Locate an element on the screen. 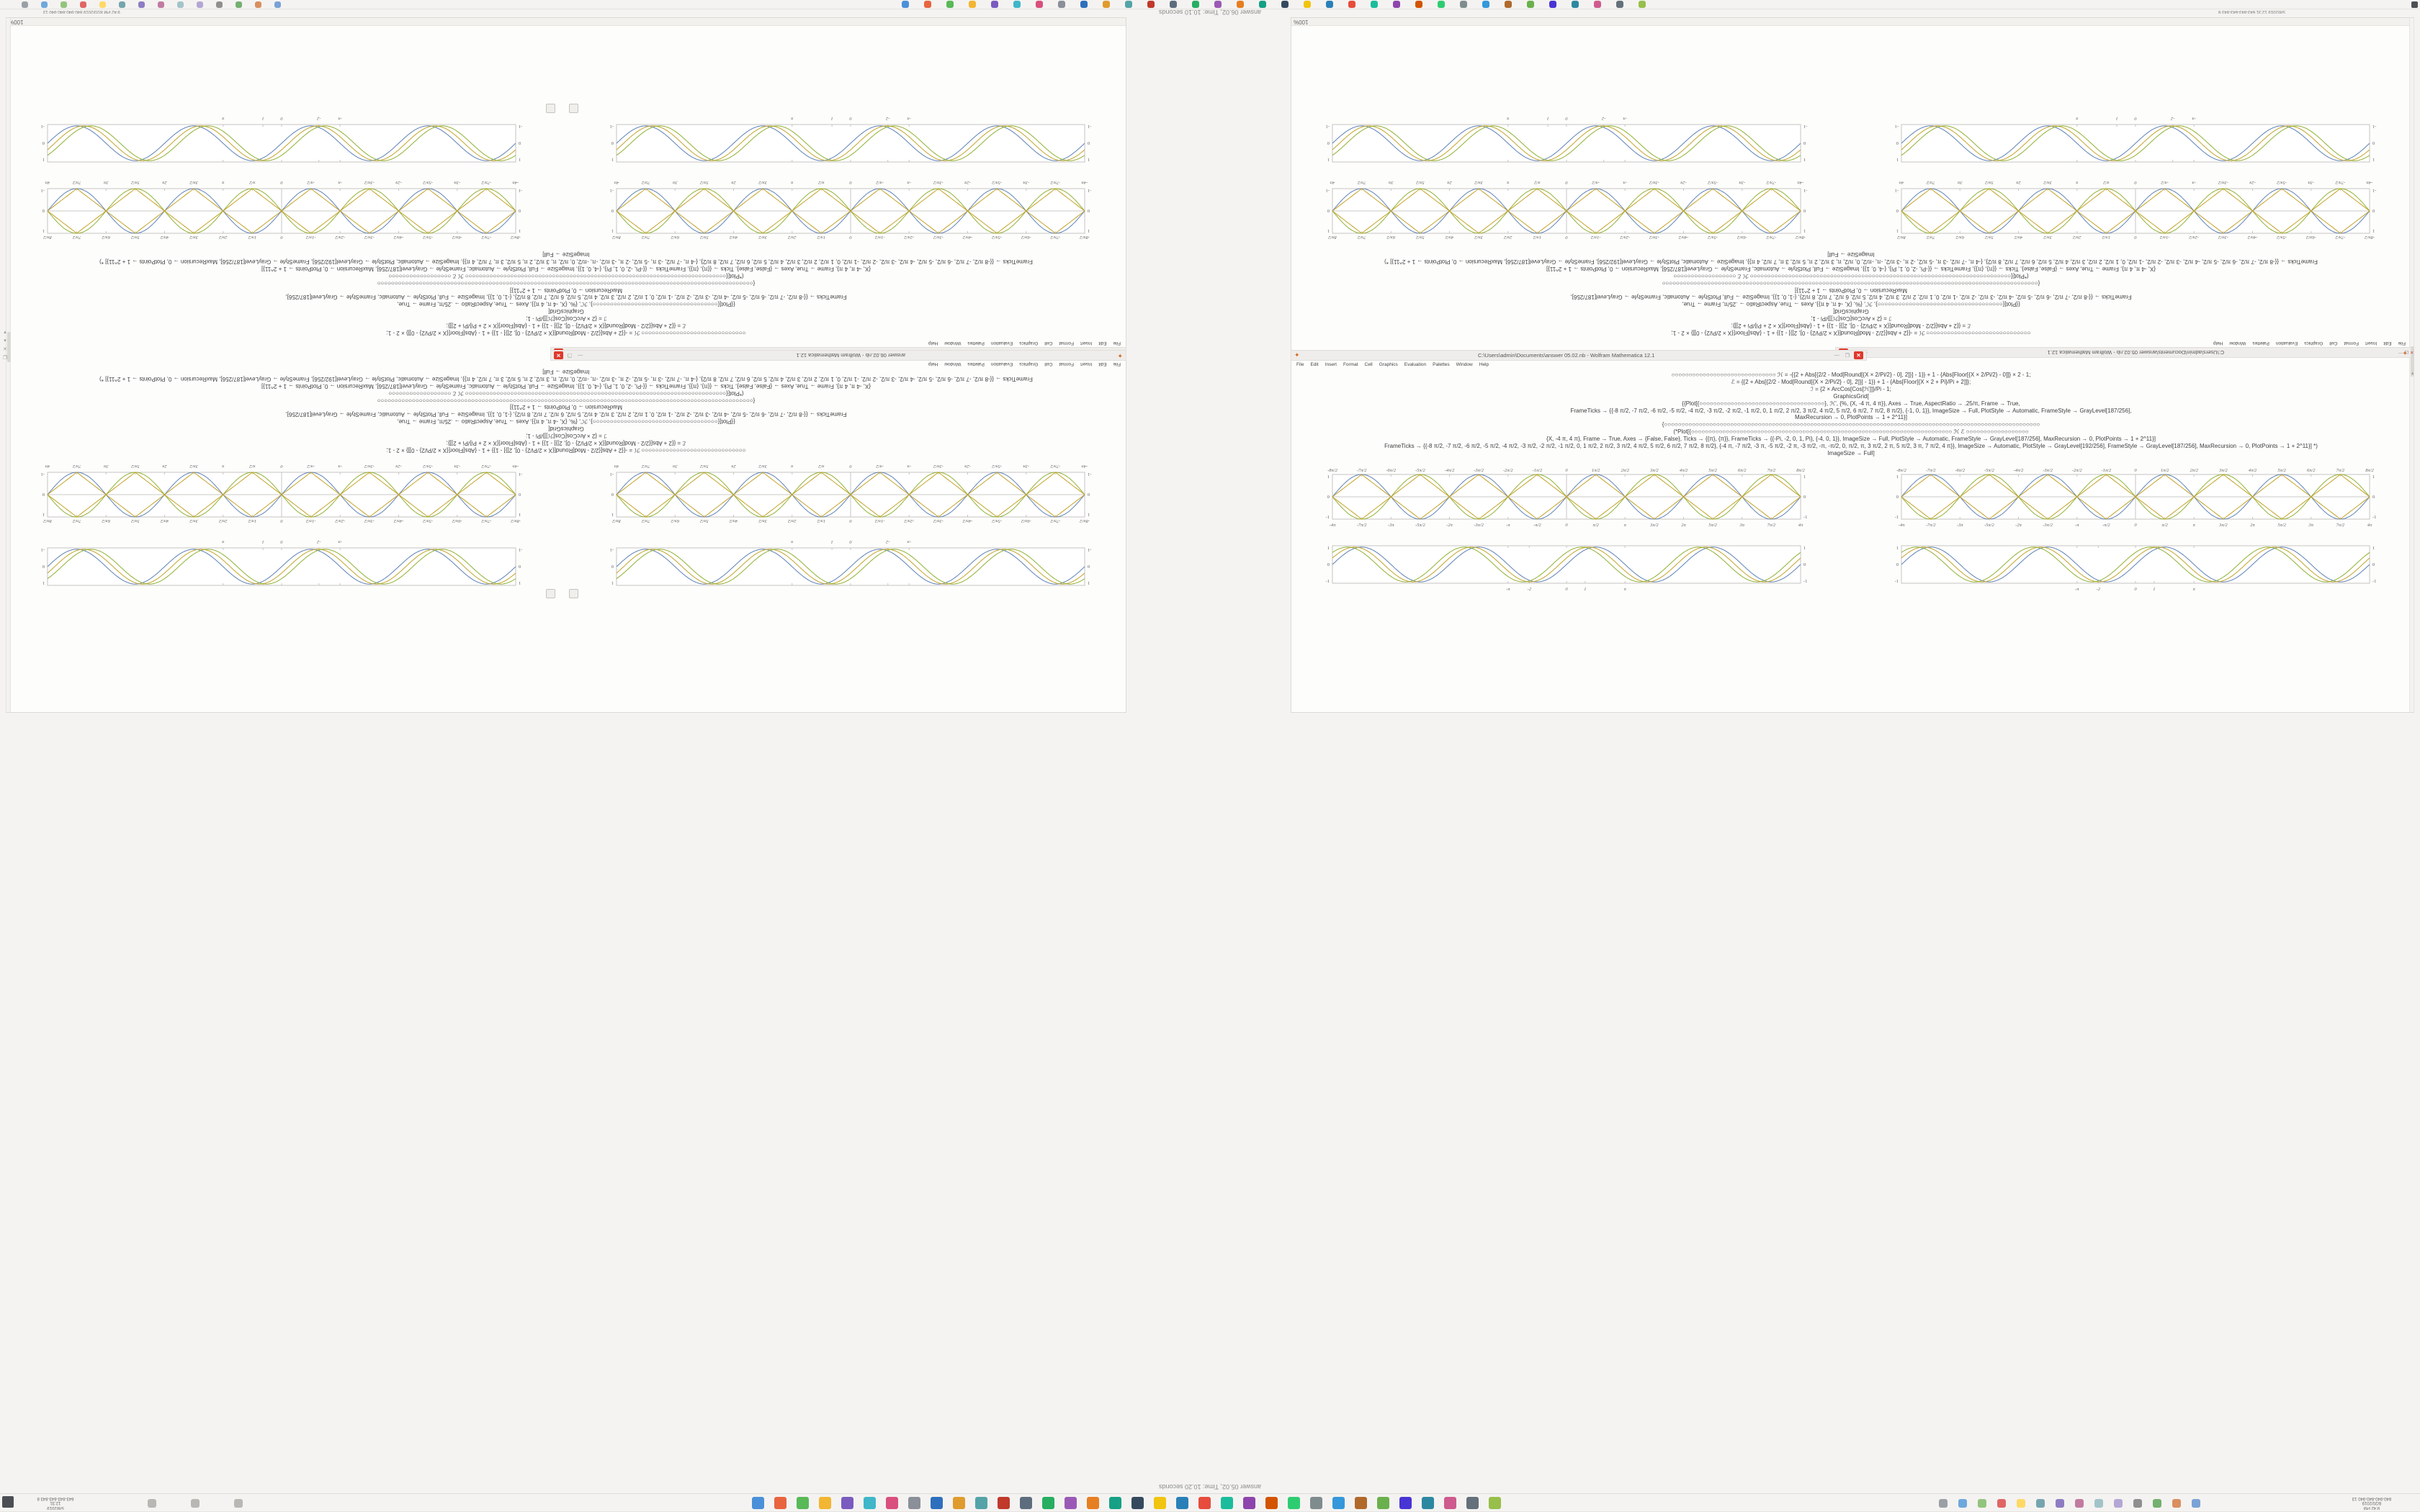  left-edge-scroll-icons: ▴ ▾ ✕ ❐ is located at coordinates (5, 345).